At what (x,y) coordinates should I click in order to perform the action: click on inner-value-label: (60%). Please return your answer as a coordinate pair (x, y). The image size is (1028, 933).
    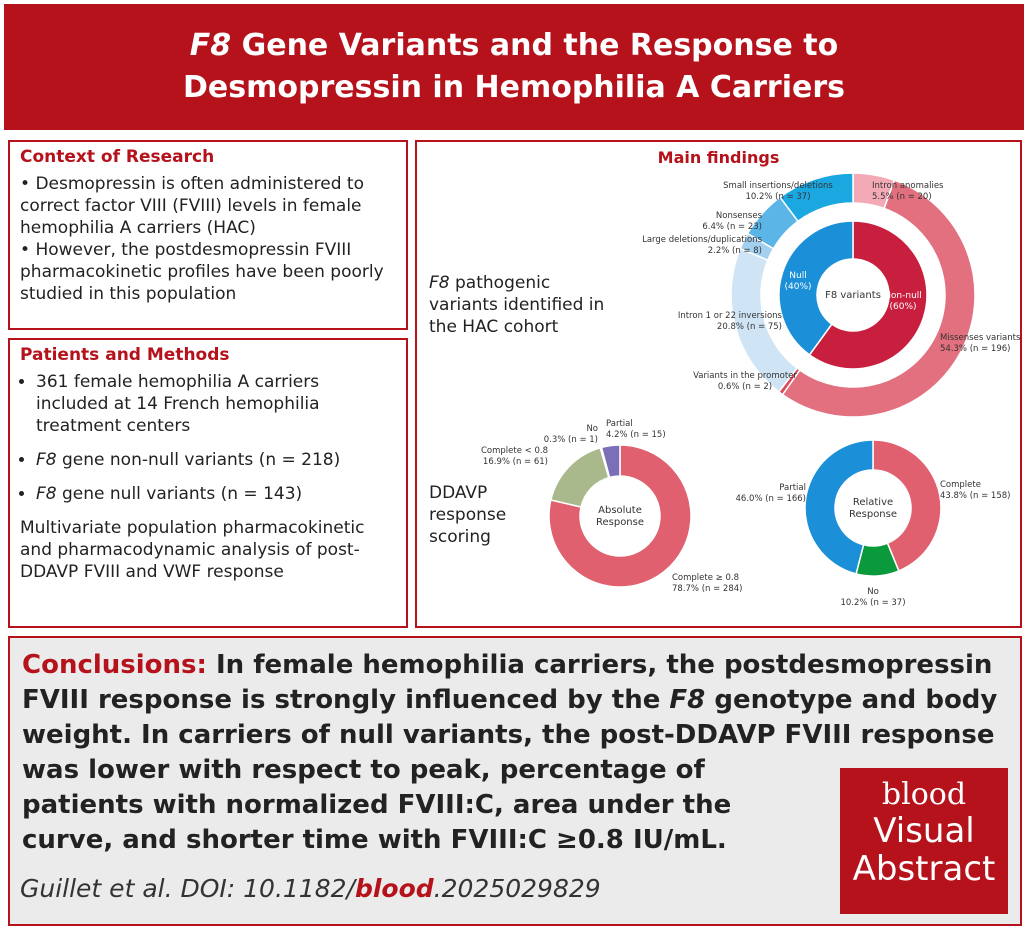
    Looking at the image, I should click on (902, 307).